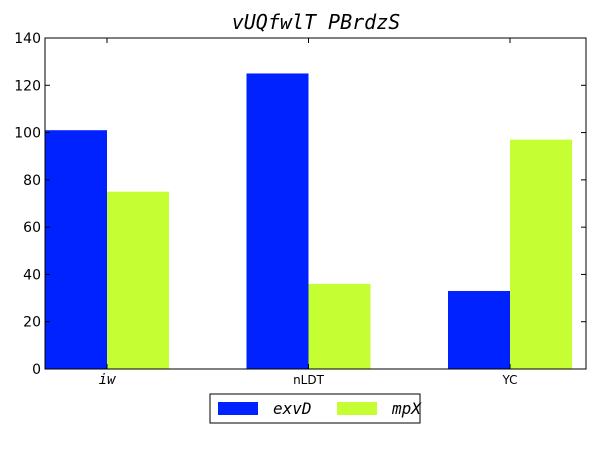 The width and height of the screenshot is (600, 450). What do you see at coordinates (76, 249) in the screenshot?
I see `bar-exvD-iw` at bounding box center [76, 249].